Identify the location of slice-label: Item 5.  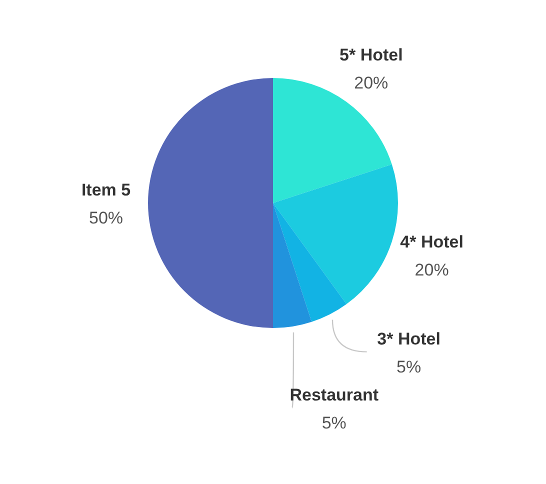
(106, 190).